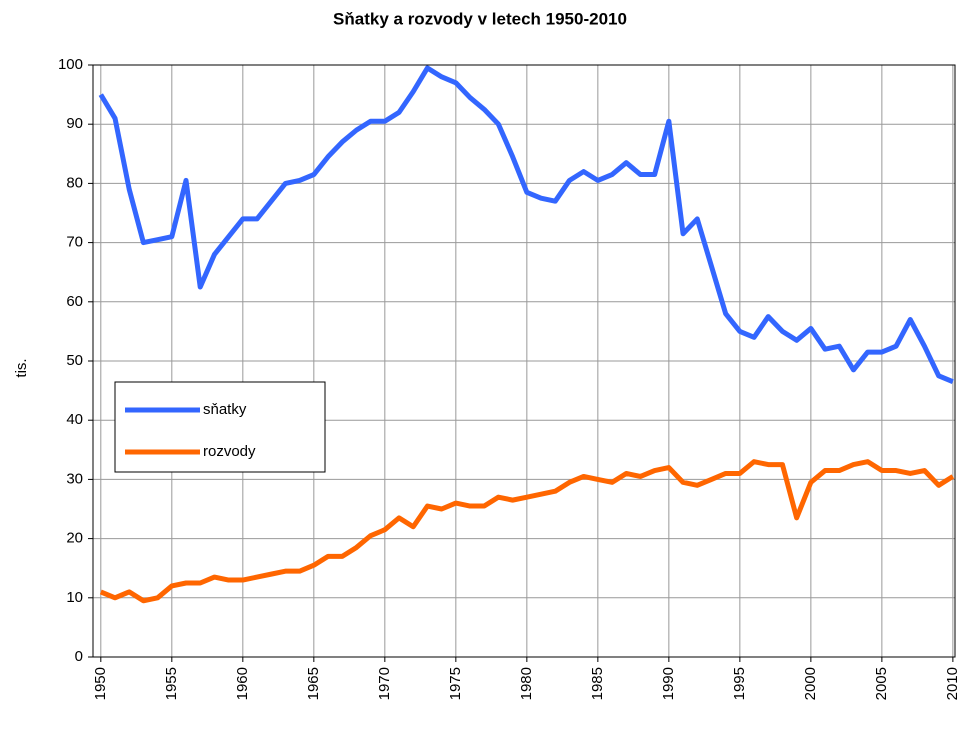  Describe the element at coordinates (220, 427) in the screenshot. I see `legend-box` at that location.